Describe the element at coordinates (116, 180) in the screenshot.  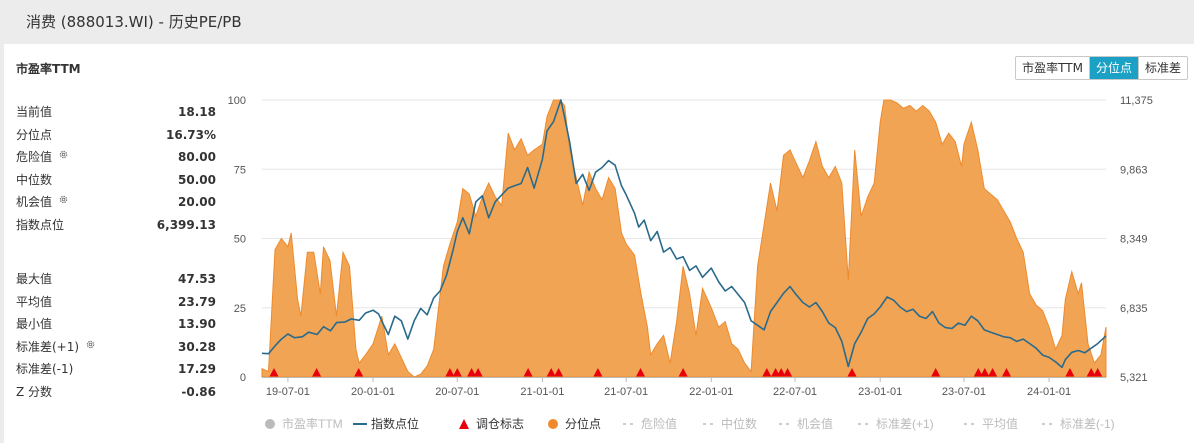
I see `stat-row-median: 中位数 50.00` at that location.